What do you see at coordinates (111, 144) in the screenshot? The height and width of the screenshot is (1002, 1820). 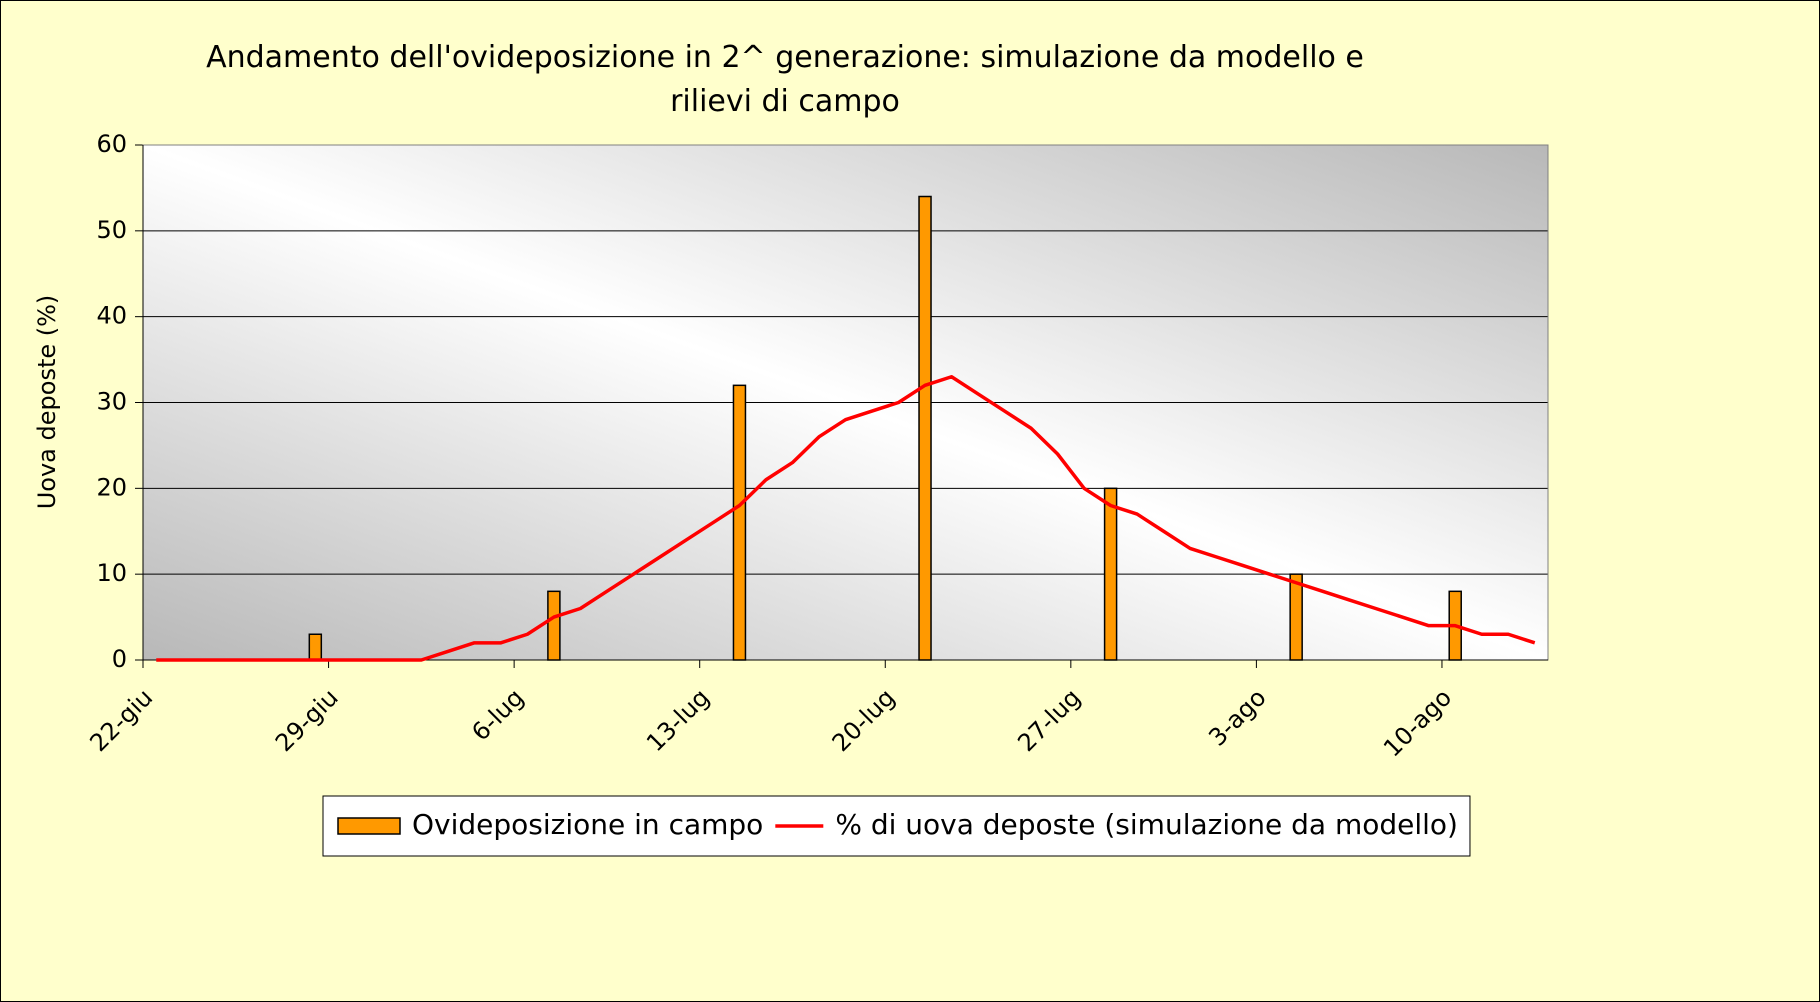 I see `y-tick-label: 60` at bounding box center [111, 144].